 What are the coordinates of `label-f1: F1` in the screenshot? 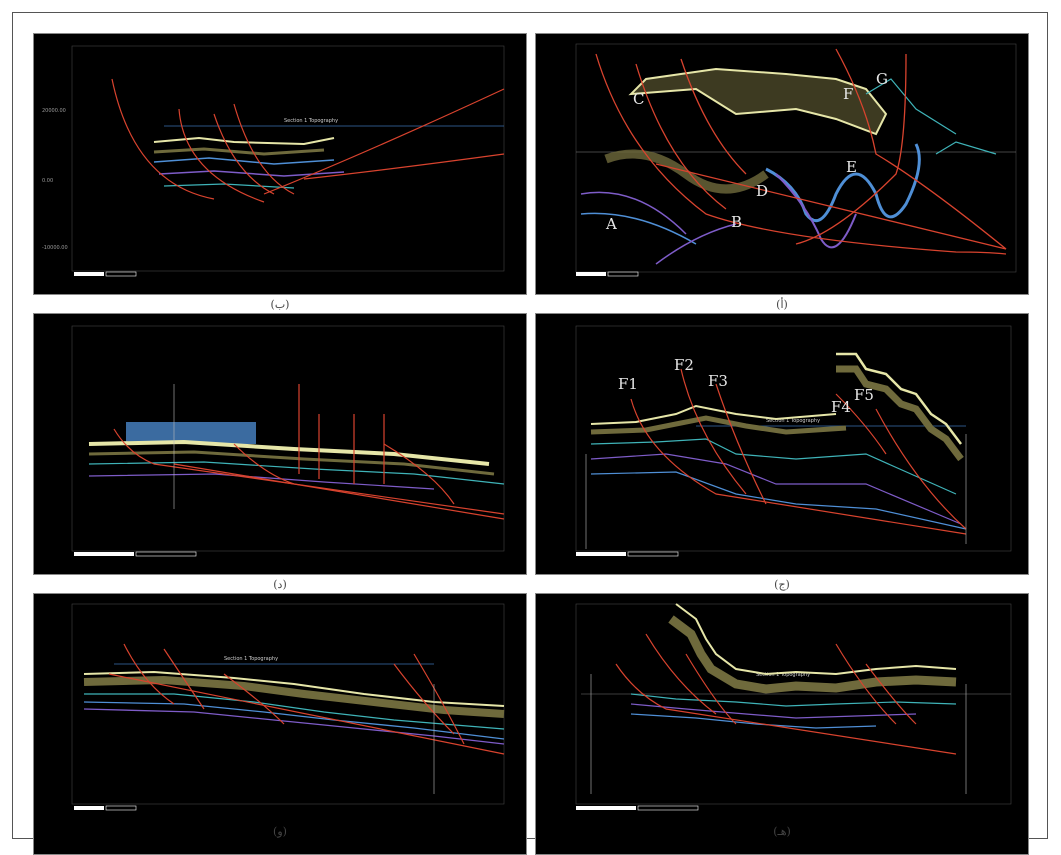 It's located at (628, 384).